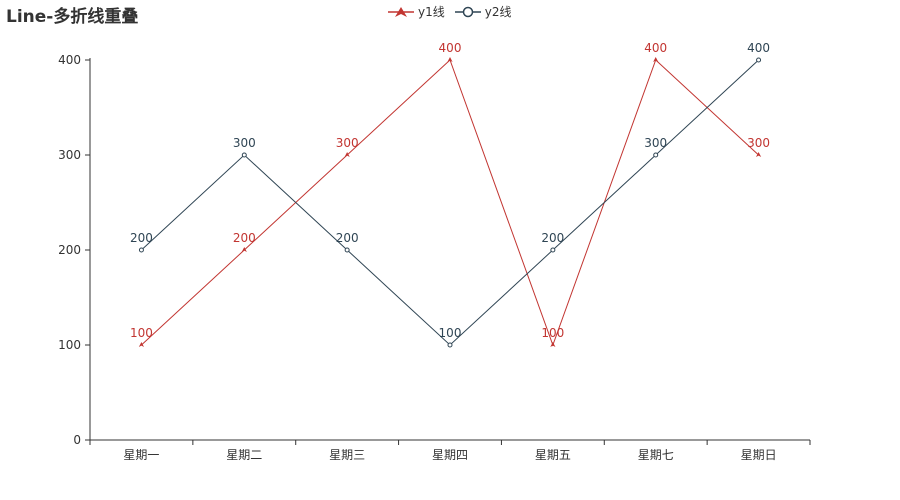 This screenshot has height=500, width=900. I want to click on legend-label-y1: y1线, so click(431, 12).